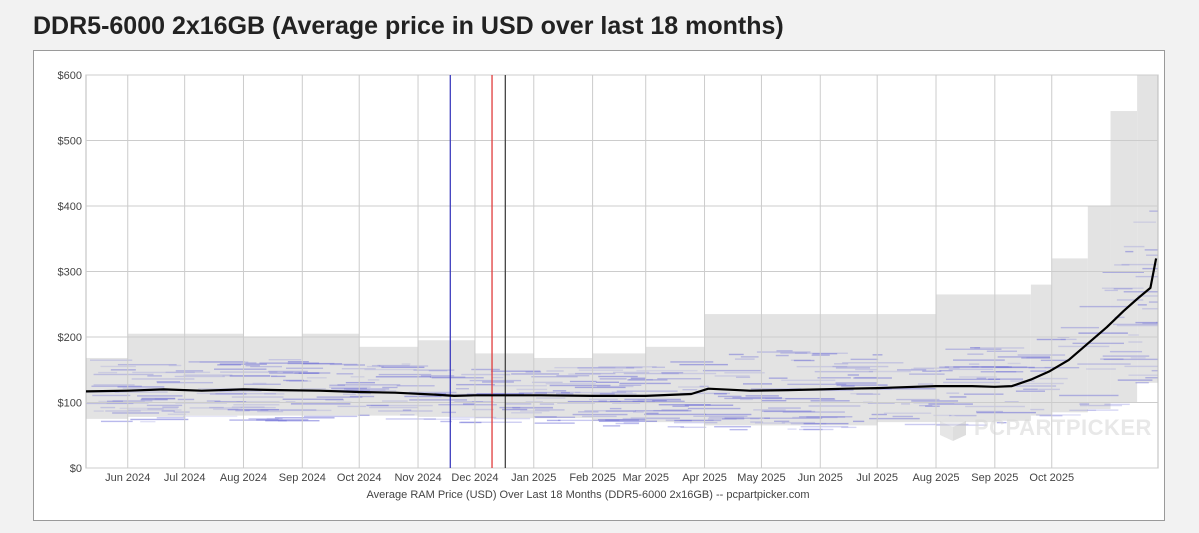 The height and width of the screenshot is (533, 1199). What do you see at coordinates (761, 478) in the screenshot?
I see `x-tick-label: May 2025` at bounding box center [761, 478].